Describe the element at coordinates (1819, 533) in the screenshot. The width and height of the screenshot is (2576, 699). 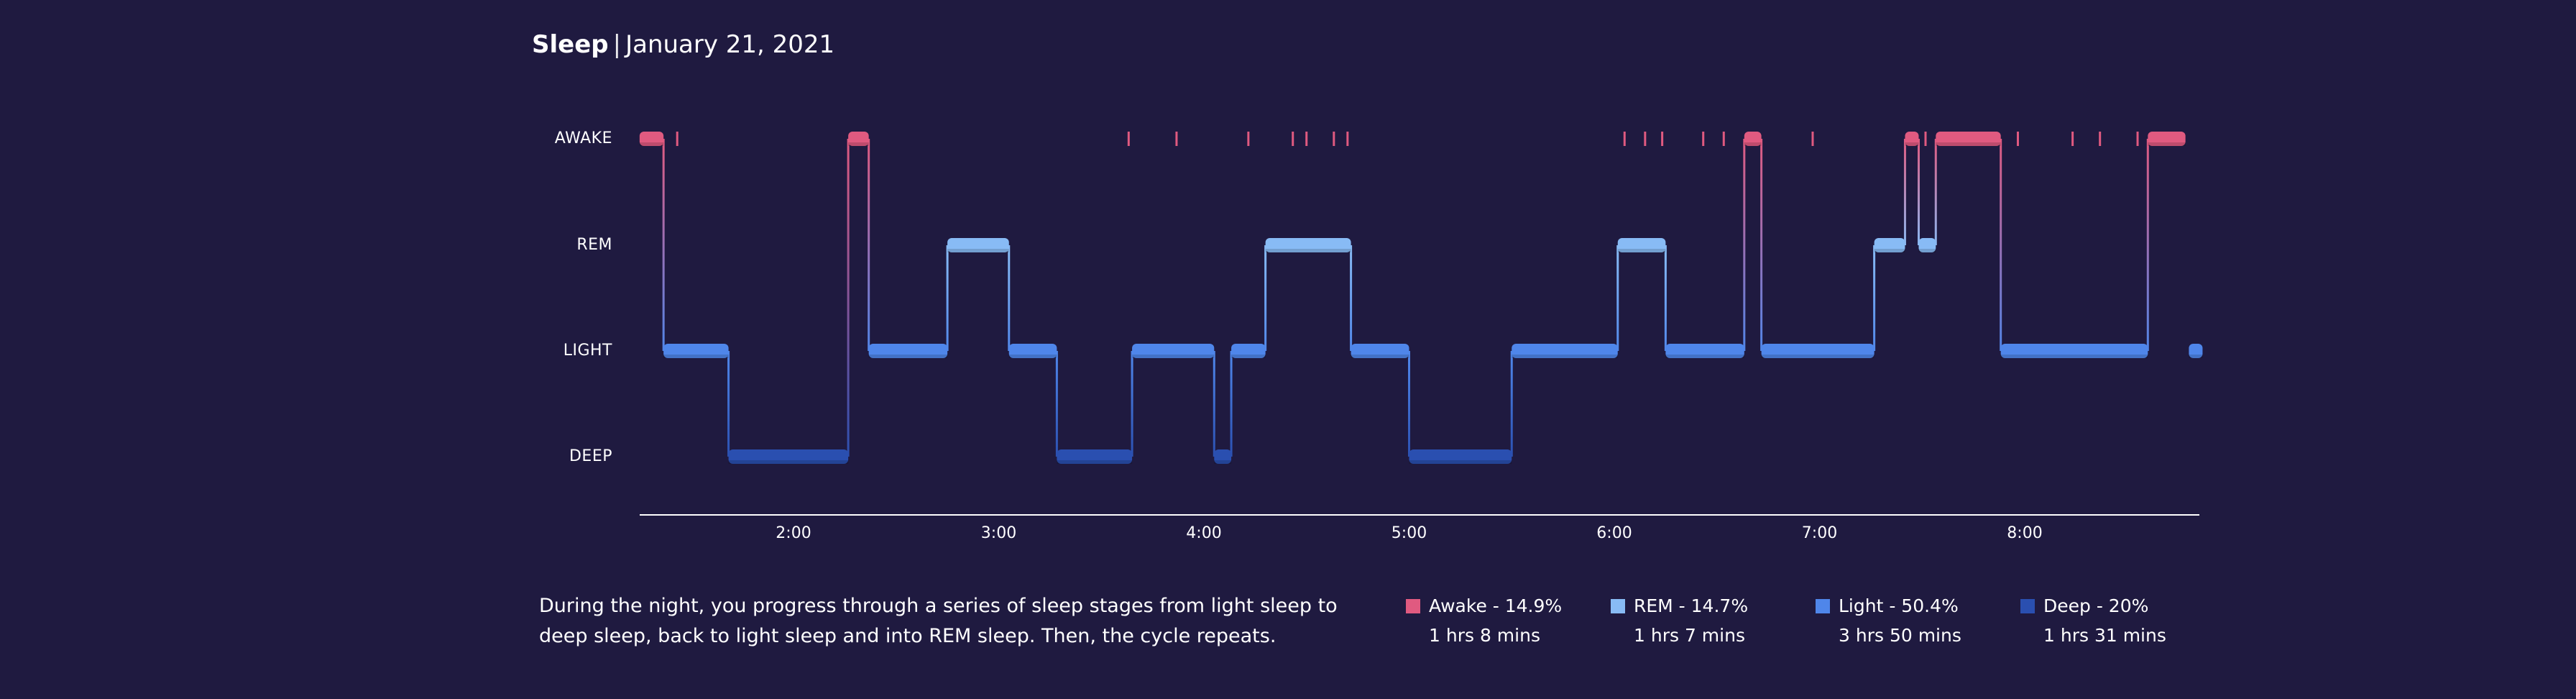
I see `x-tick-label: 7:00` at that location.